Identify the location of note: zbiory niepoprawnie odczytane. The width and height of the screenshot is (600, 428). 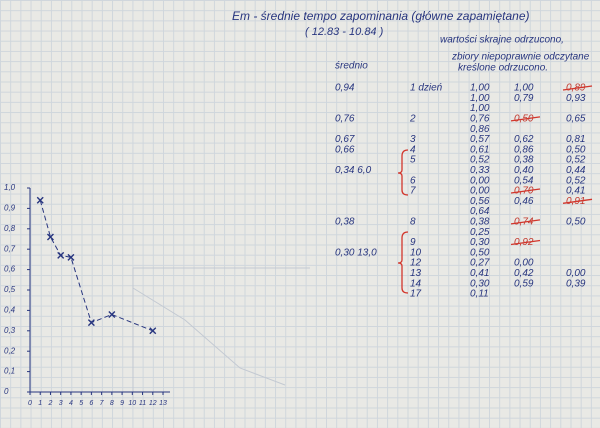
(520, 57).